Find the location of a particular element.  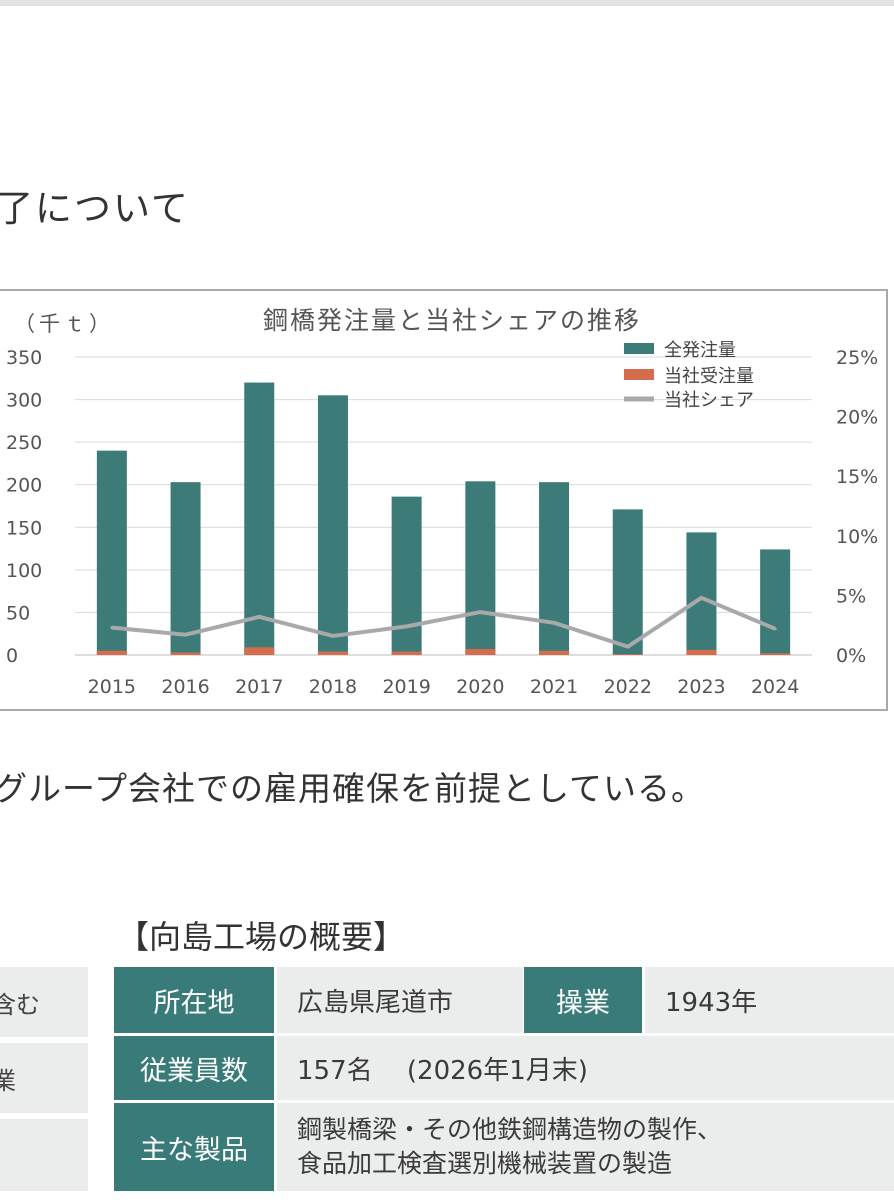

legend-share-label: 当社シェア is located at coordinates (709, 400).